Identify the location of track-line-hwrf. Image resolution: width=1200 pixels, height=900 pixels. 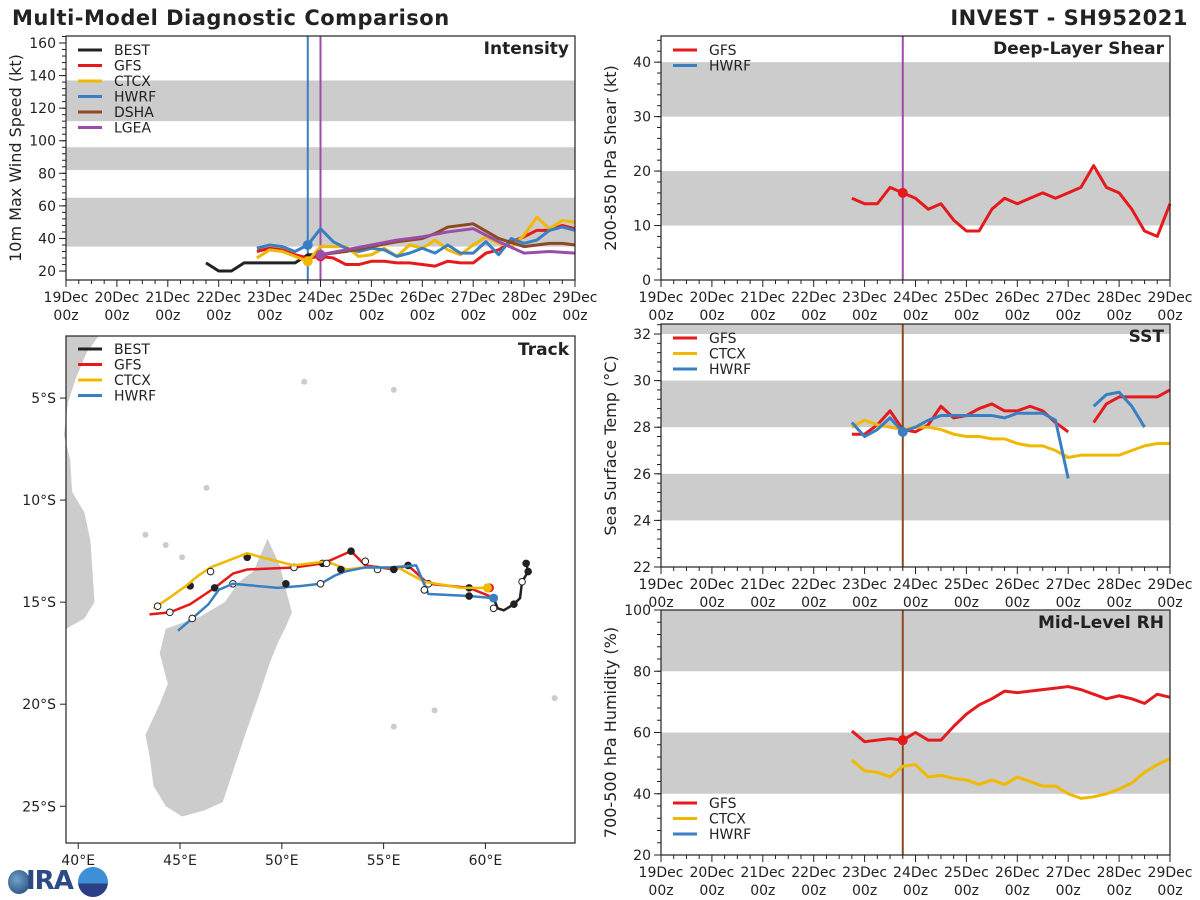
(335, 598).